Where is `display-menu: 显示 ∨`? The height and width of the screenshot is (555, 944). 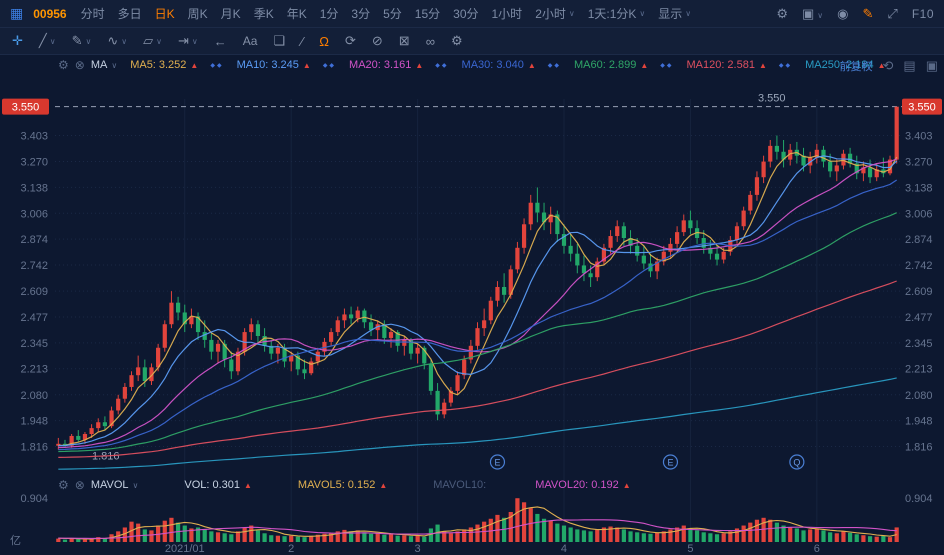
display-menu: 显示 ∨ is located at coordinates (674, 13).